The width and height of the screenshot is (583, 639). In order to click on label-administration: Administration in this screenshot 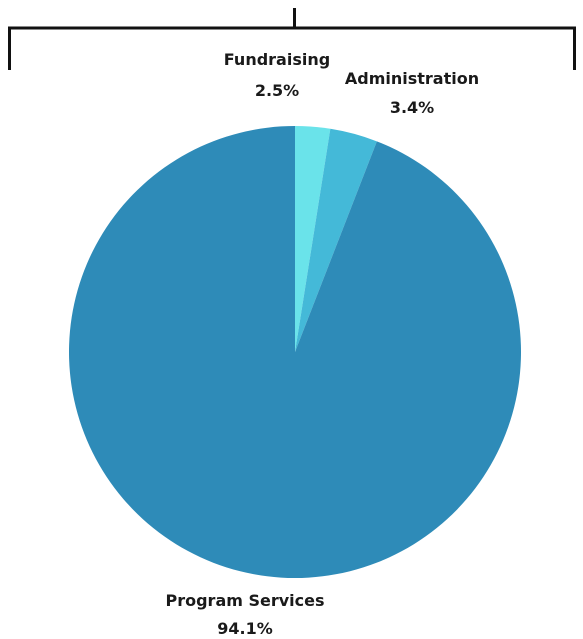, I will do `click(412, 78)`.